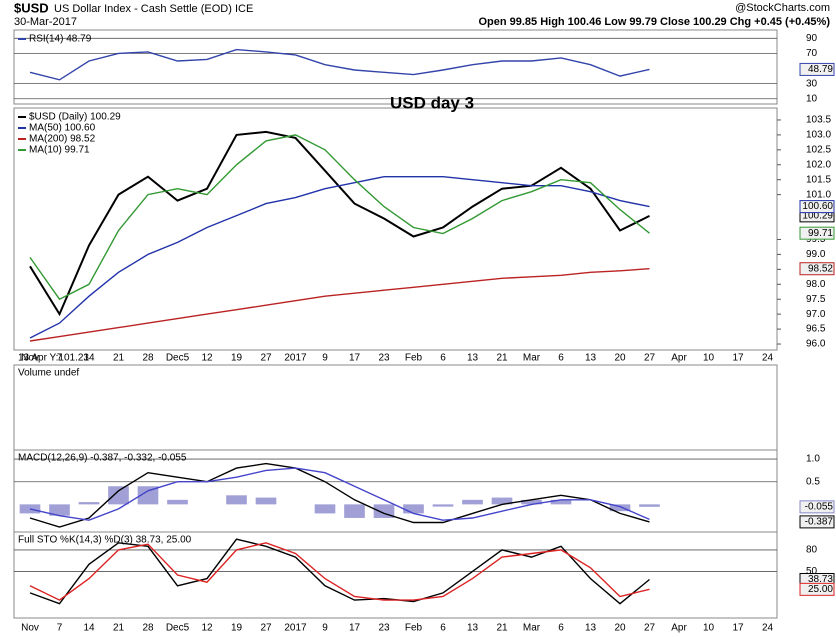 The height and width of the screenshot is (637, 836). Describe the element at coordinates (60, 628) in the screenshot. I see `x-tick-label: 7` at that location.